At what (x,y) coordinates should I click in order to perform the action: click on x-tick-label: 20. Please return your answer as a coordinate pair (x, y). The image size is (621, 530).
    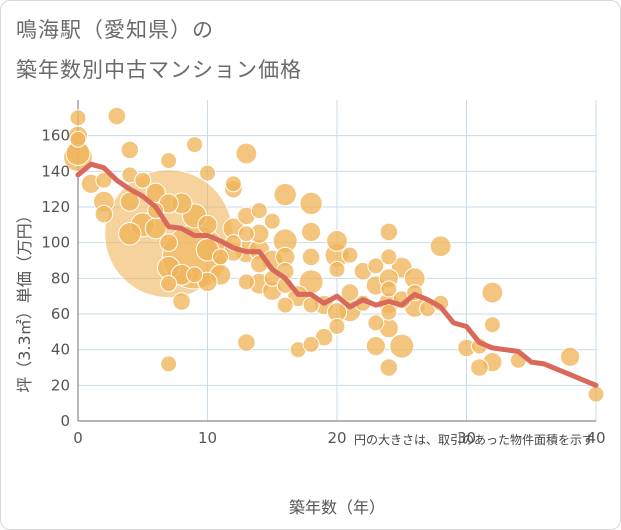
    Looking at the image, I should click on (336, 438).